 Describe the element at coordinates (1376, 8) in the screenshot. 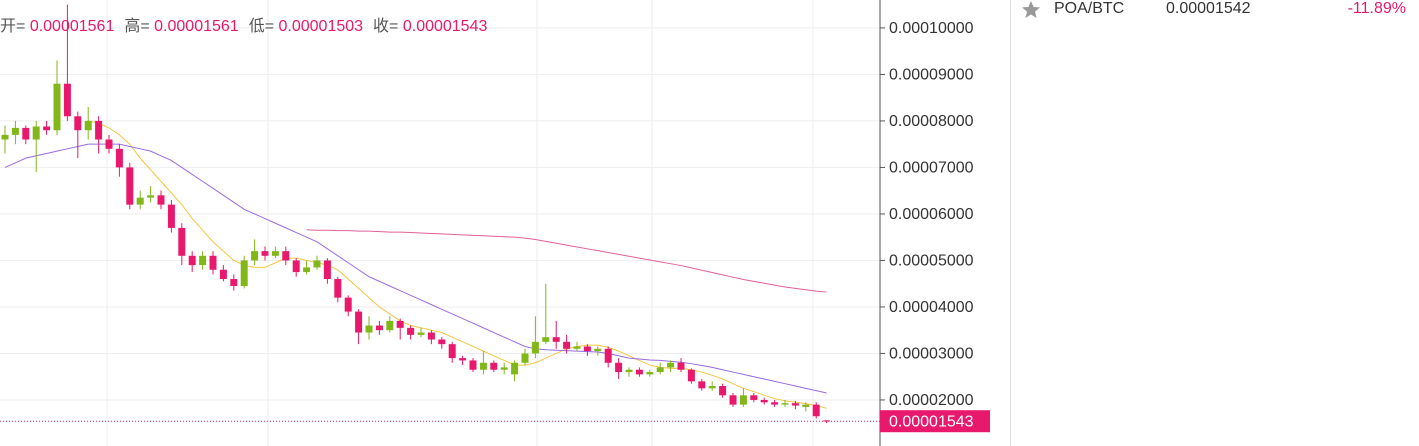

I see `change: -11.89%` at that location.